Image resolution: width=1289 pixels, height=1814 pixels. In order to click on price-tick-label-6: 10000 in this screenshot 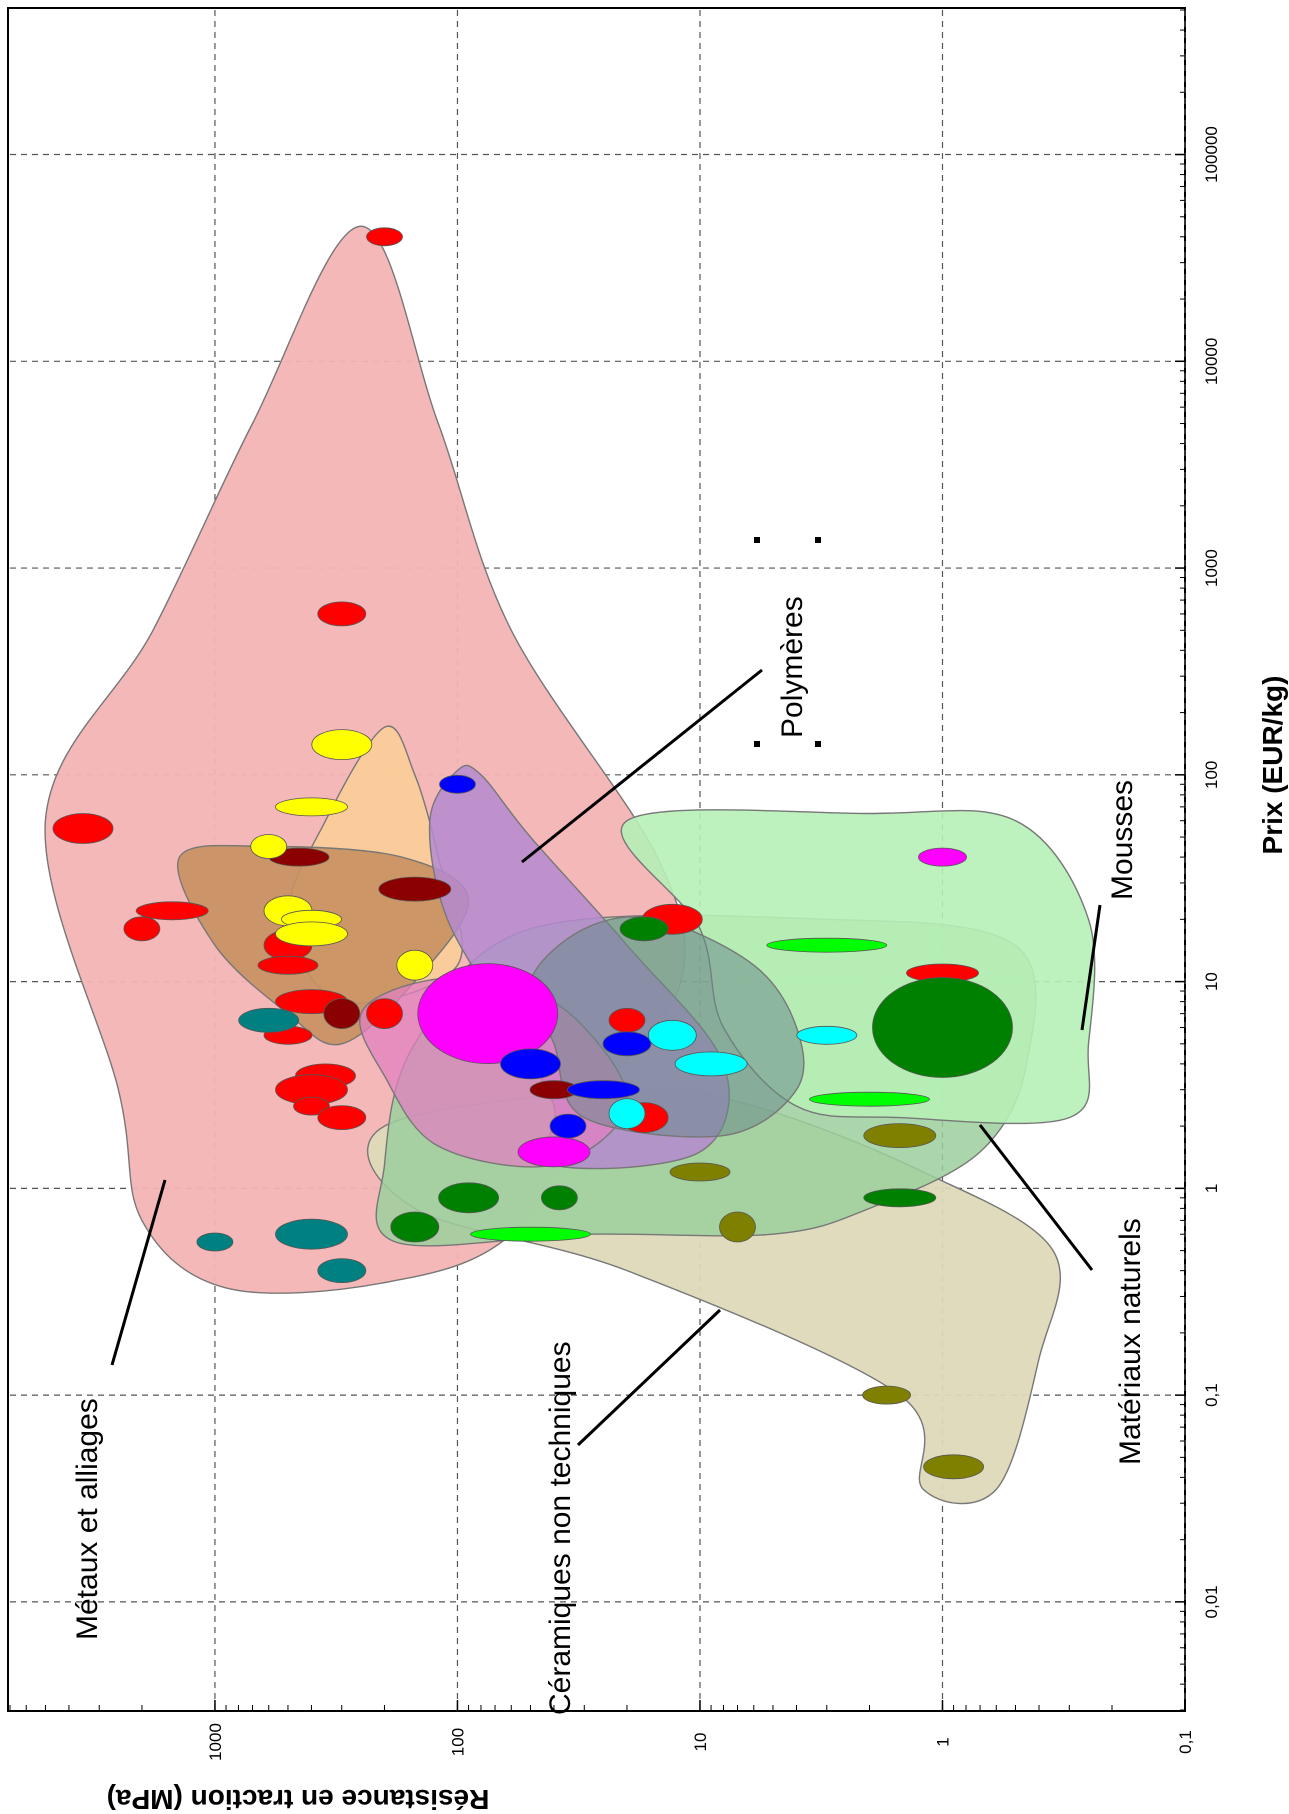, I will do `click(1211, 361)`.